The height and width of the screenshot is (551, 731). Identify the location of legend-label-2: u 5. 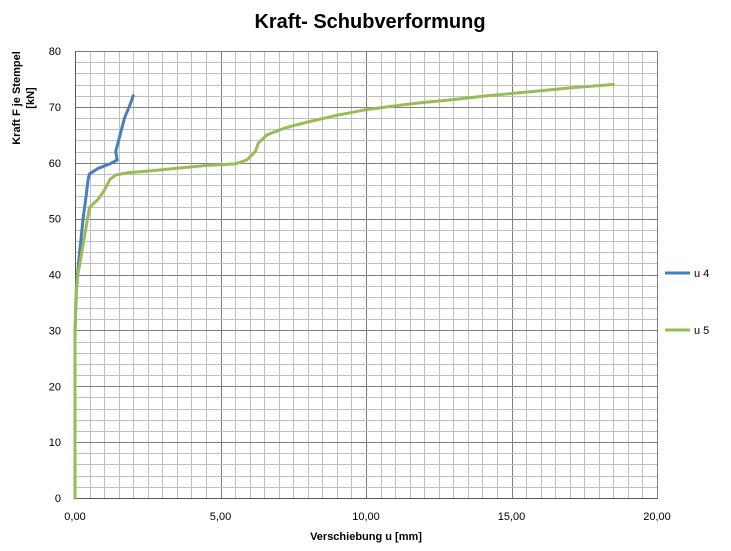
(701, 331).